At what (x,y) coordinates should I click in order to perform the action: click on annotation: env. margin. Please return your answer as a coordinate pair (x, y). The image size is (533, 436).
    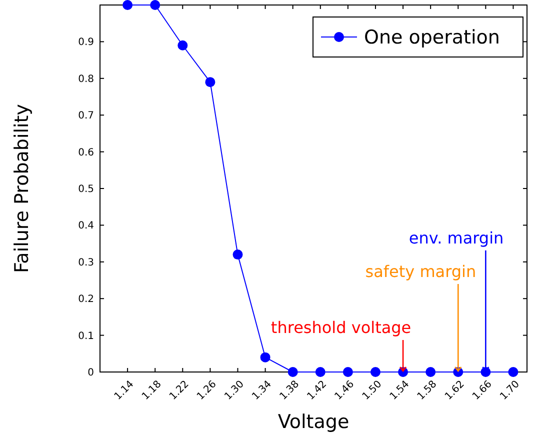
    Looking at the image, I should click on (456, 238).